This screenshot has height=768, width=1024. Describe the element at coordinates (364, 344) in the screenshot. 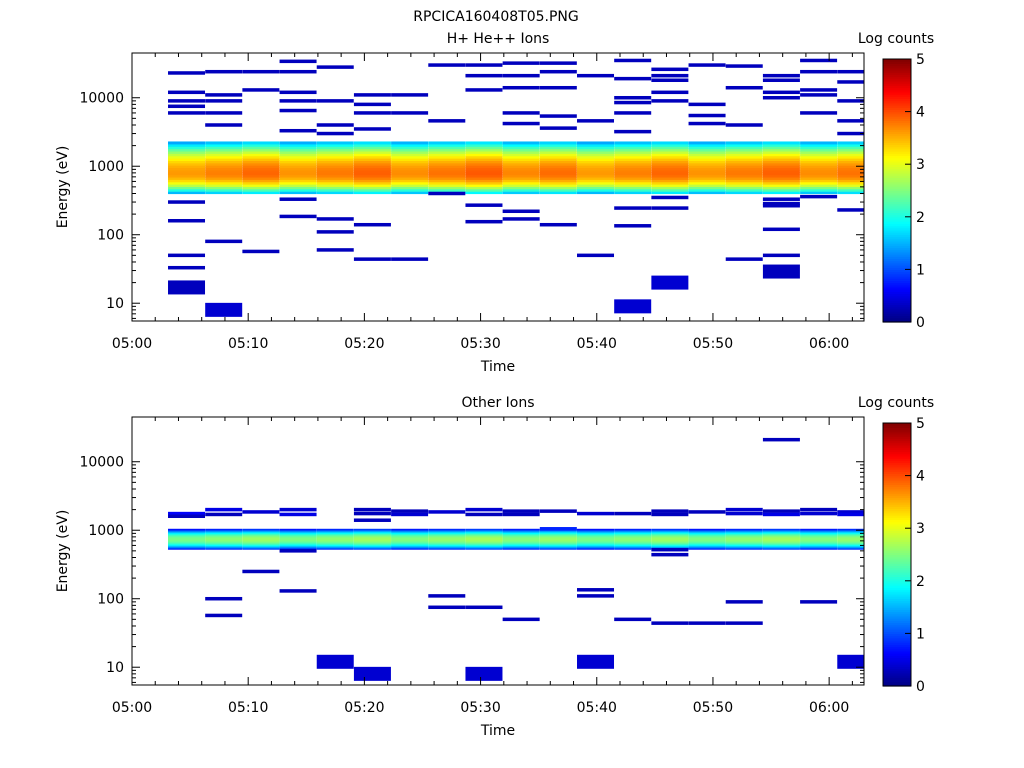

I see `x-tick-label: 05:20` at that location.